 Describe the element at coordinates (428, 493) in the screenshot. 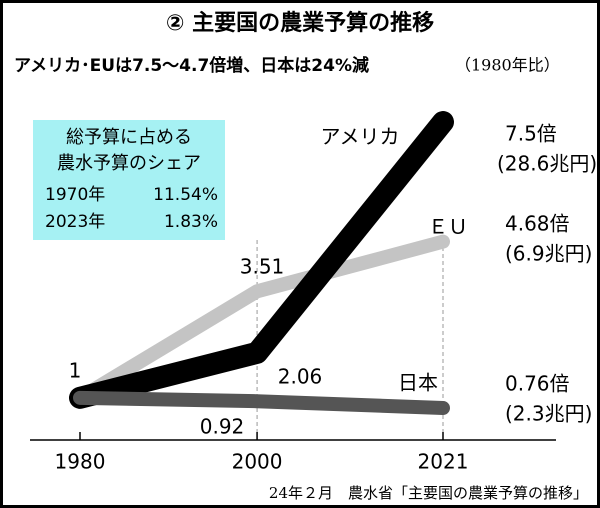

I see `source: 24年２月 農水省「主要国の農業予算の推移」` at that location.